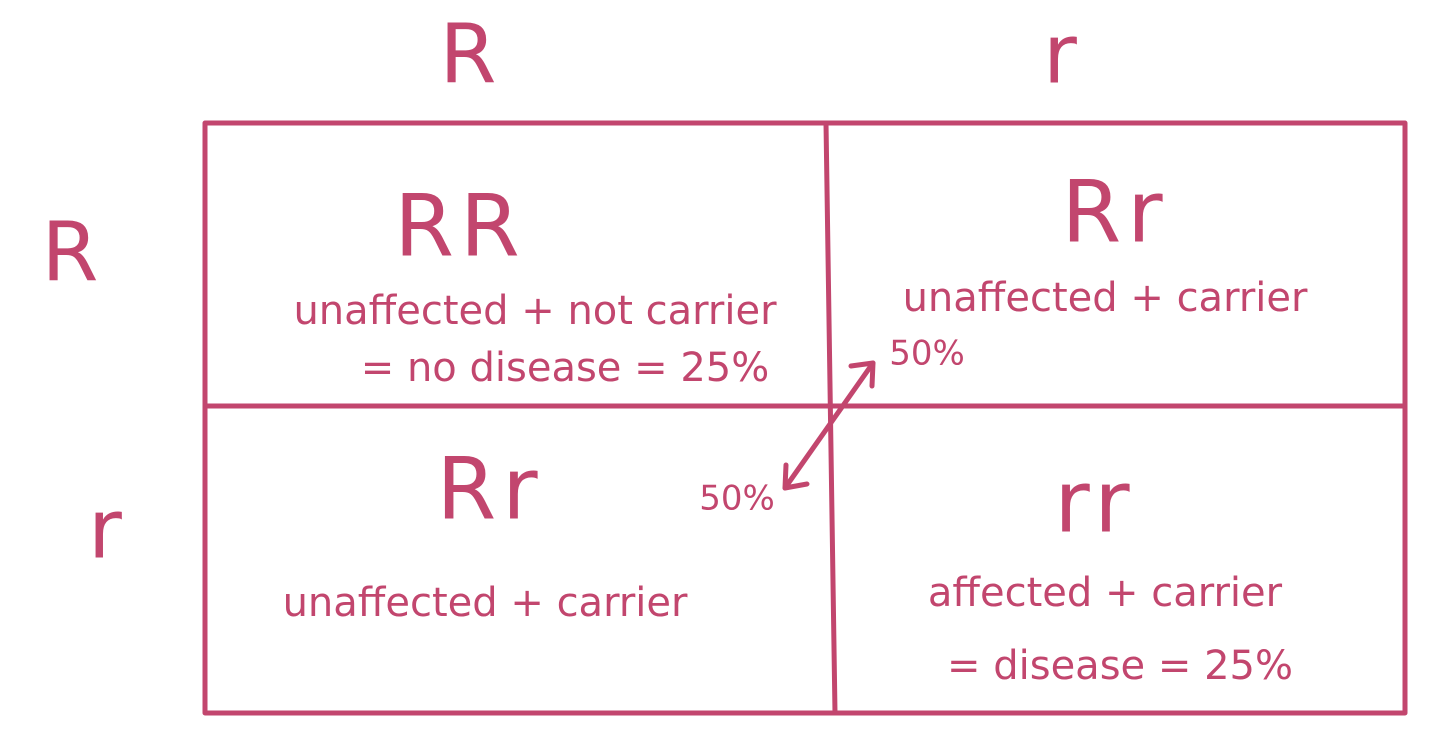 This screenshot has height=740, width=1440. Describe the element at coordinates (1060, 54) in the screenshot. I see `column-header: r` at that location.